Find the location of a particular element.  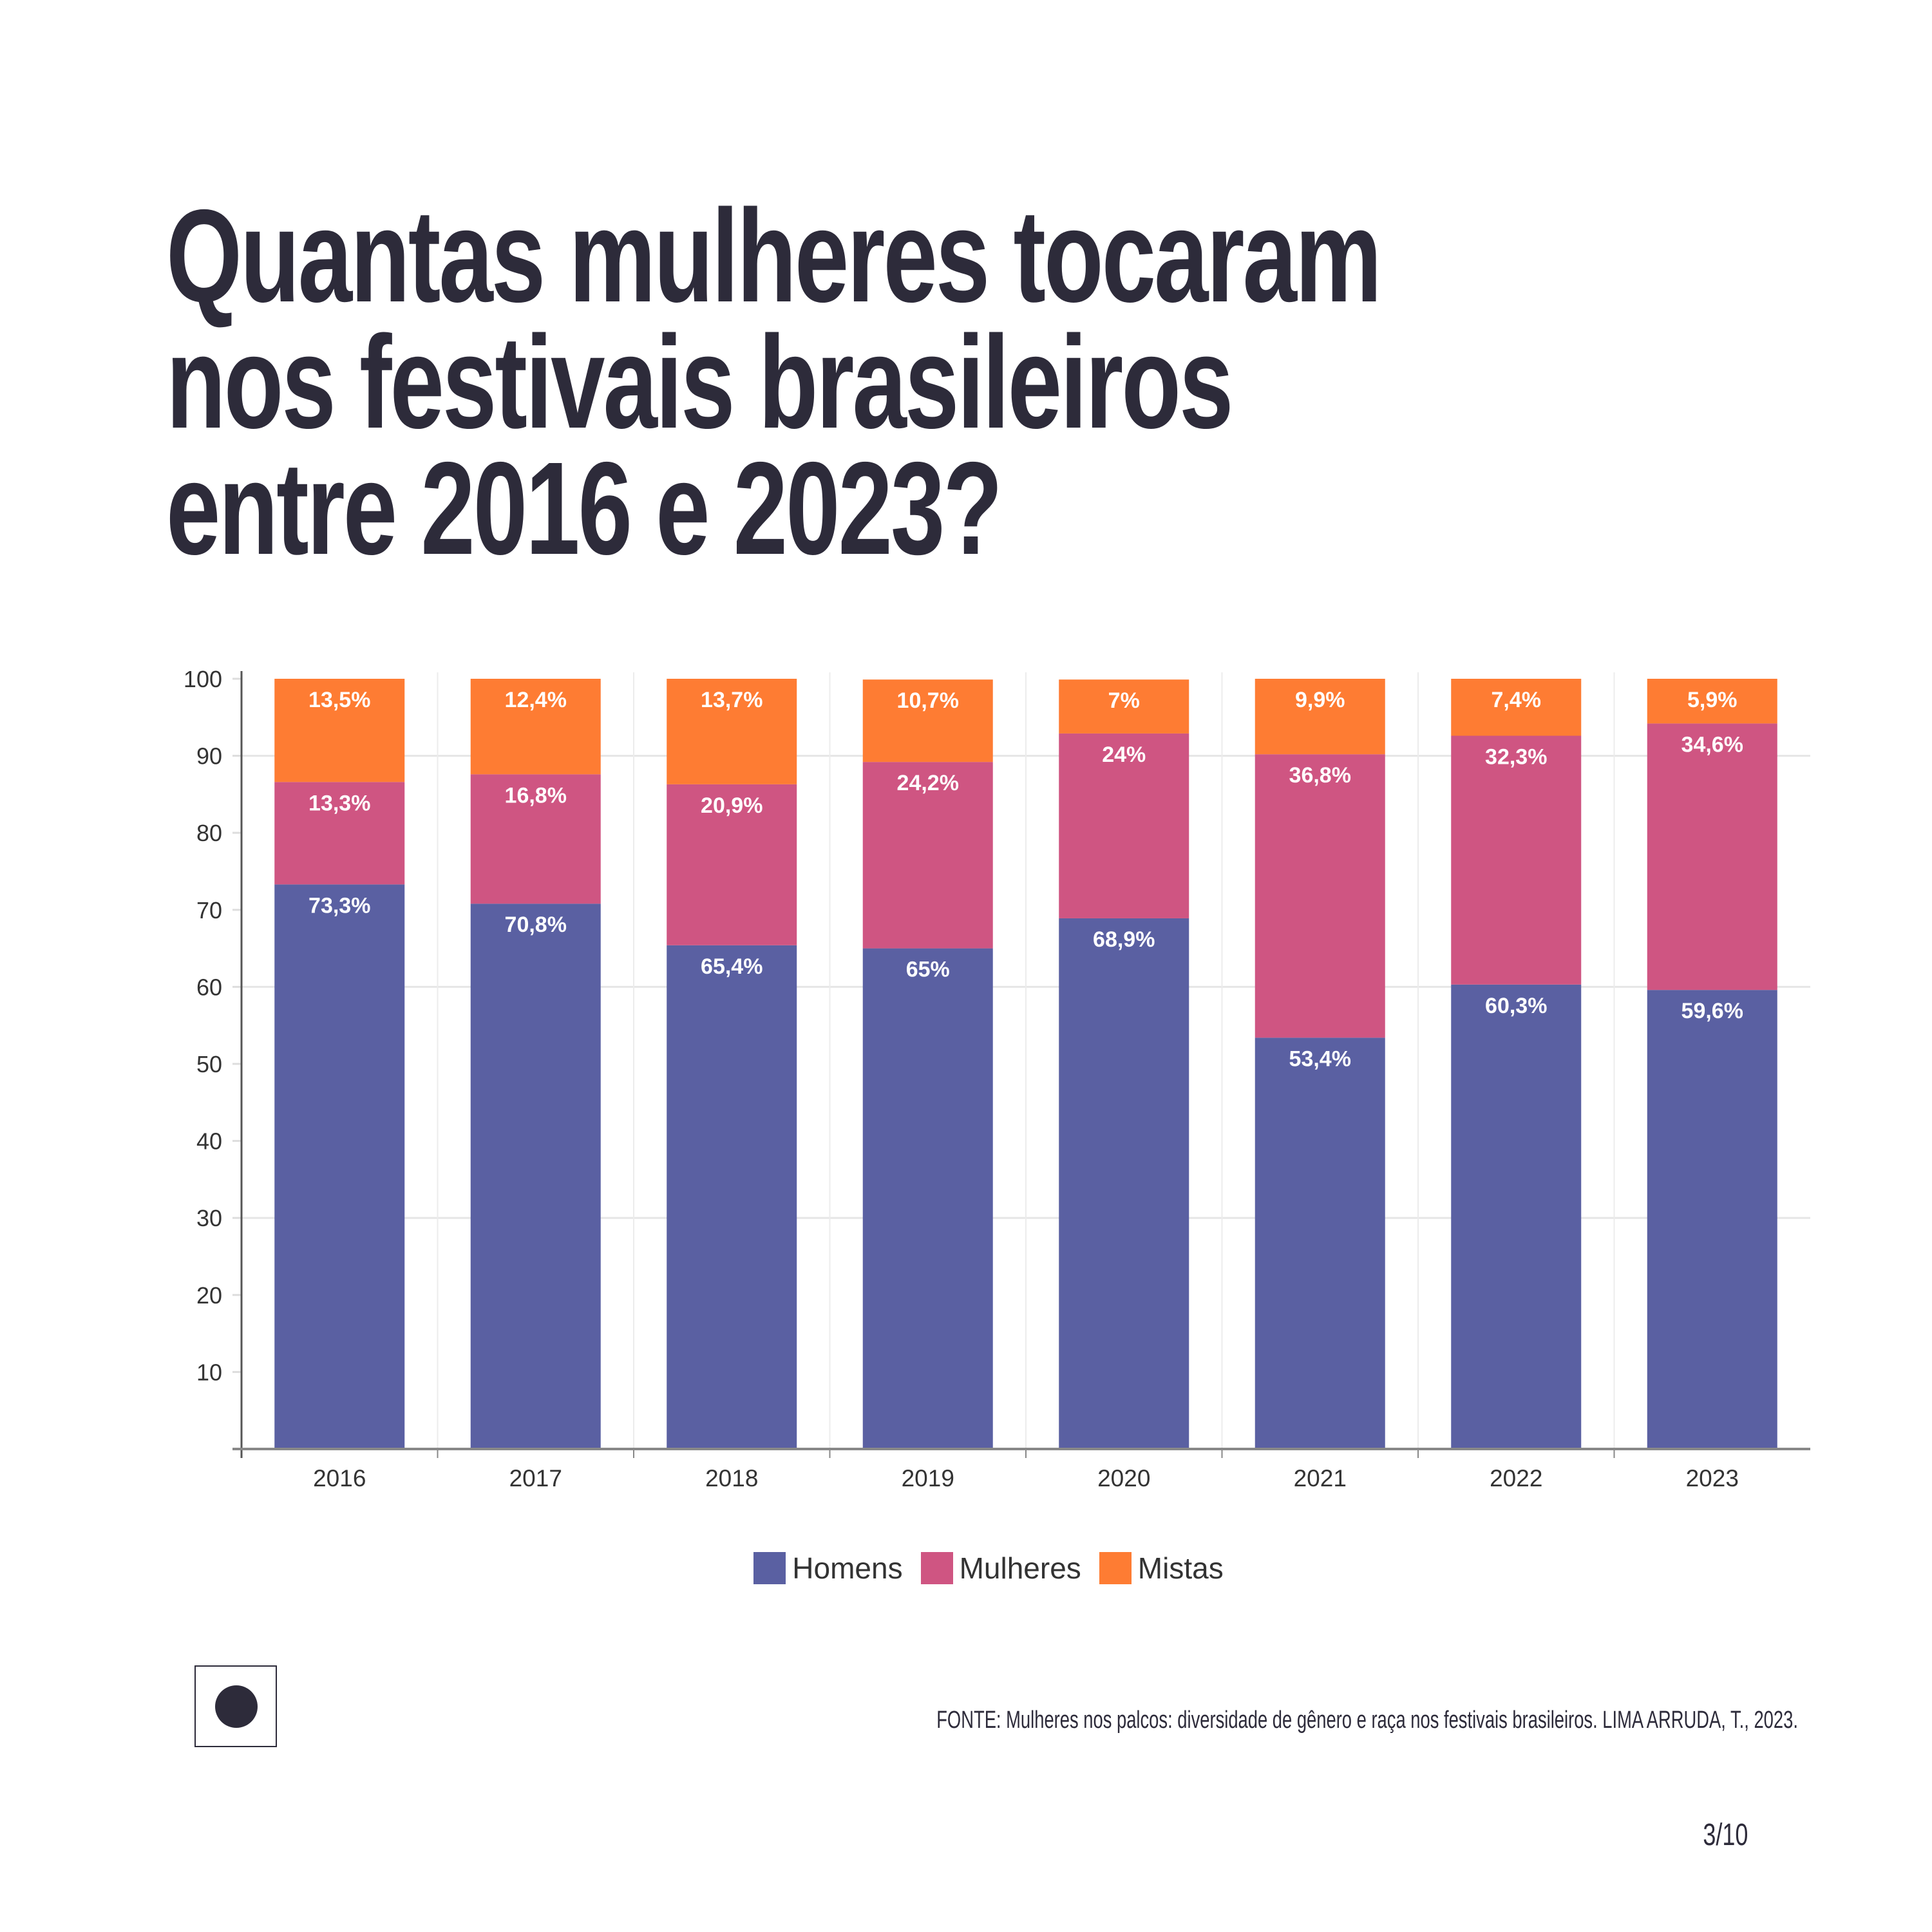

data-label: 59,6% is located at coordinates (1712, 1011).